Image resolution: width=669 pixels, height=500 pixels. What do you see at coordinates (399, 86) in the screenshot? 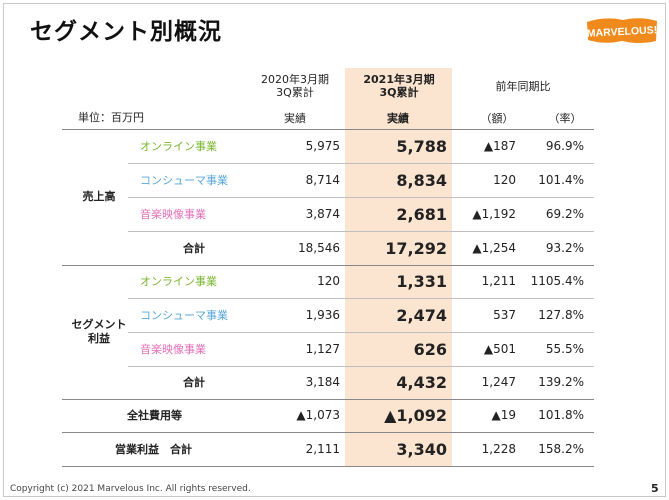
I see `header-2021-period: 2021年3月期 3Q累計` at bounding box center [399, 86].